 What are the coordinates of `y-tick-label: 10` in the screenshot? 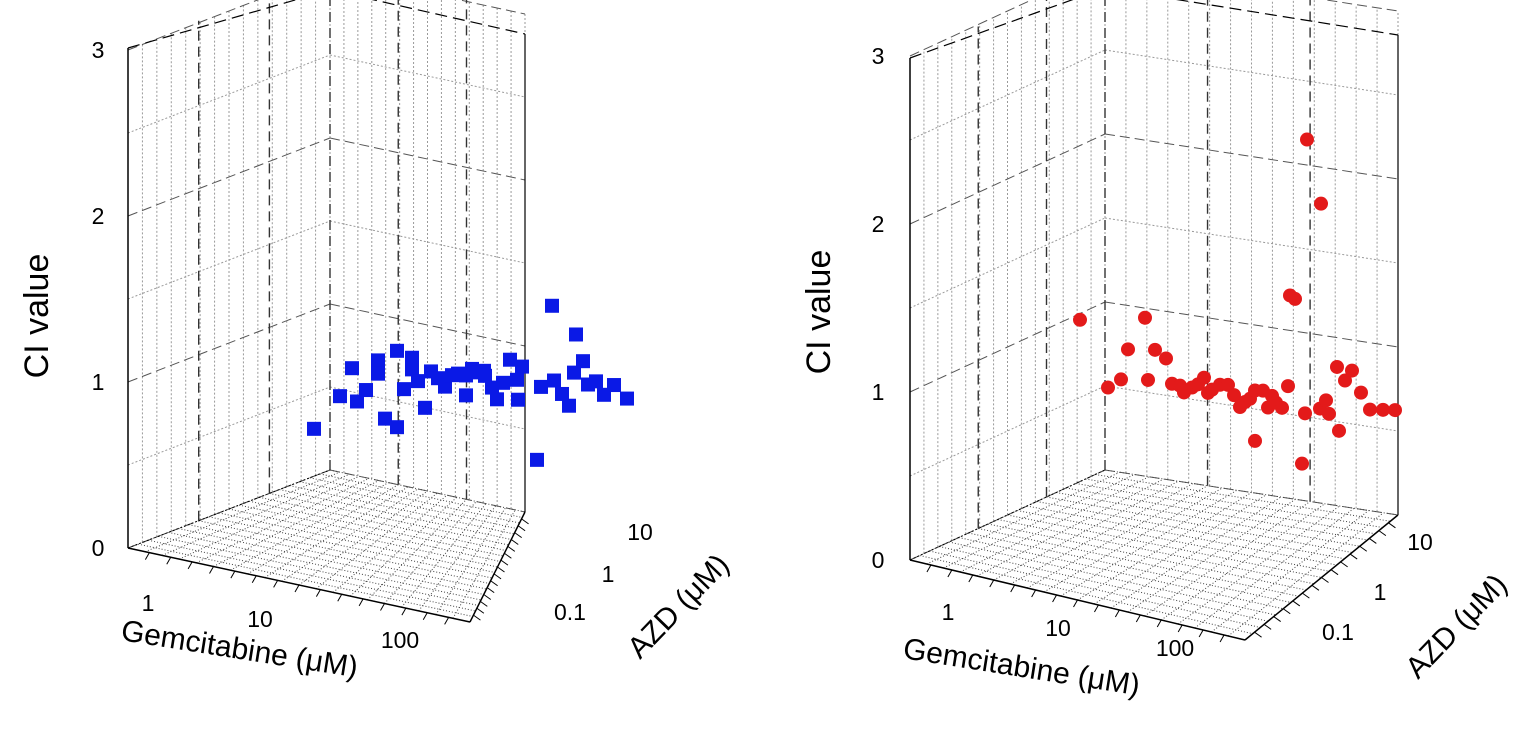 It's located at (640, 532).